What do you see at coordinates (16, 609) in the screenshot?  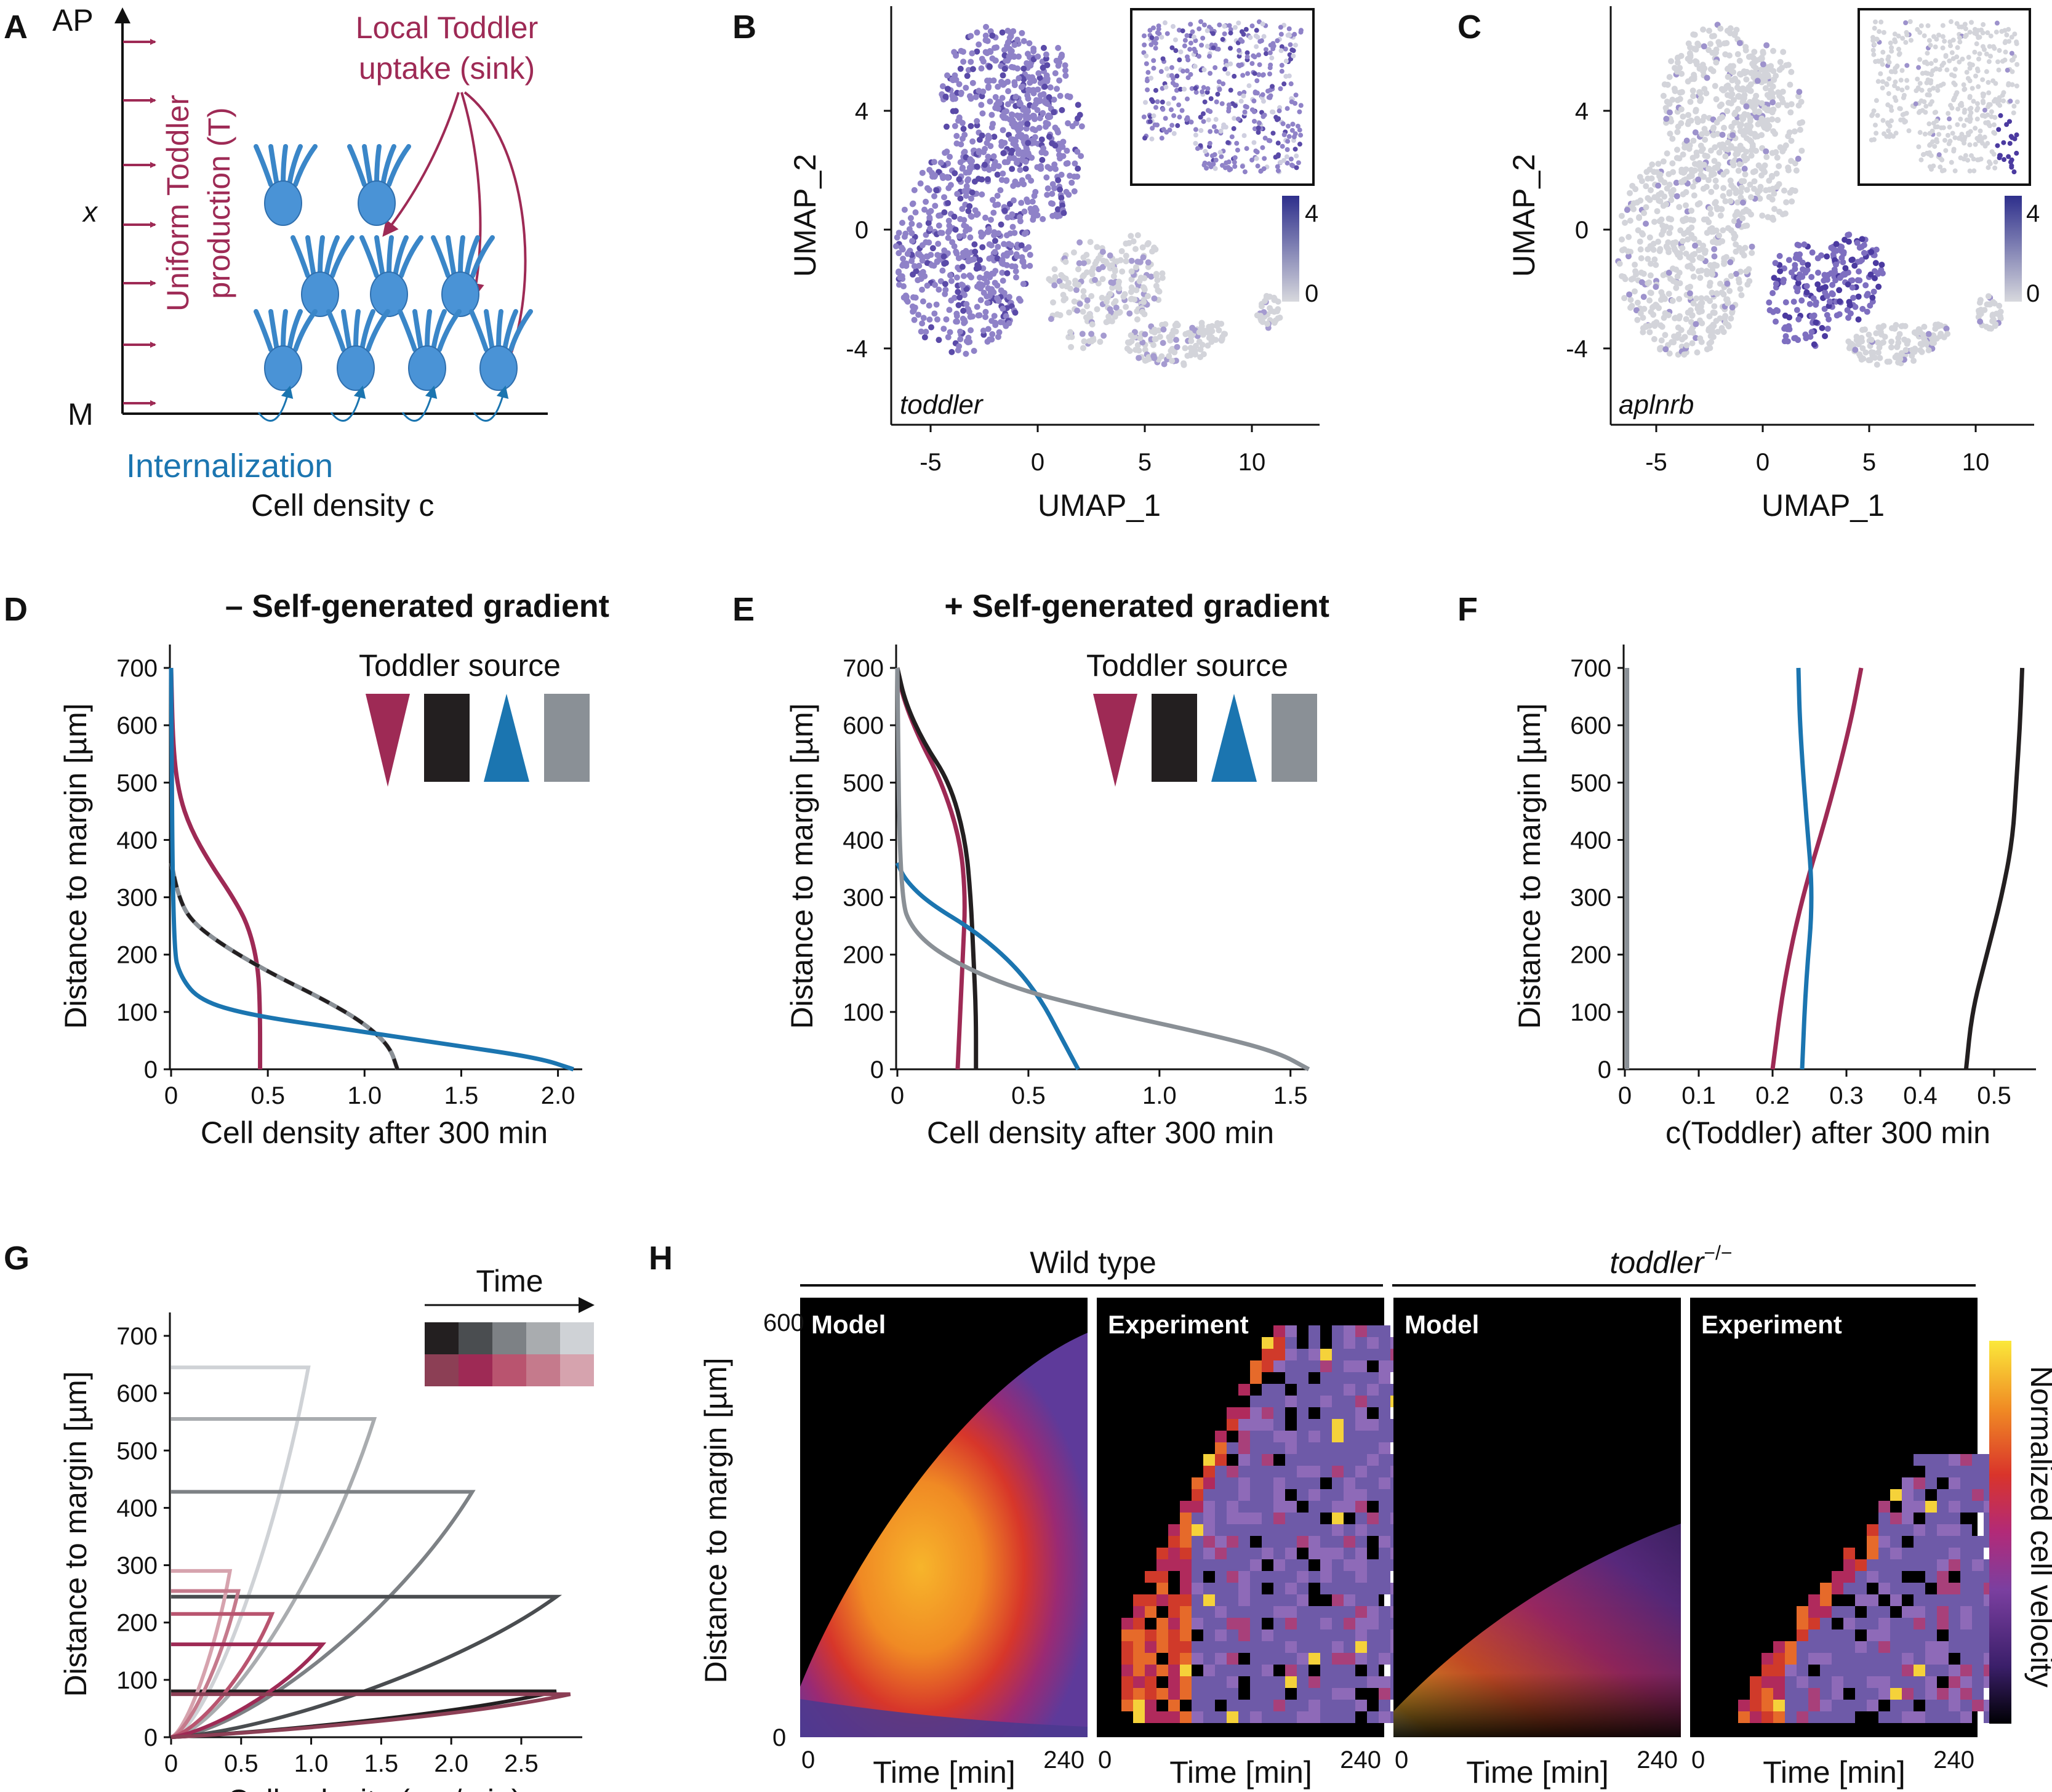 I see `panel-letter-d: D` at bounding box center [16, 609].